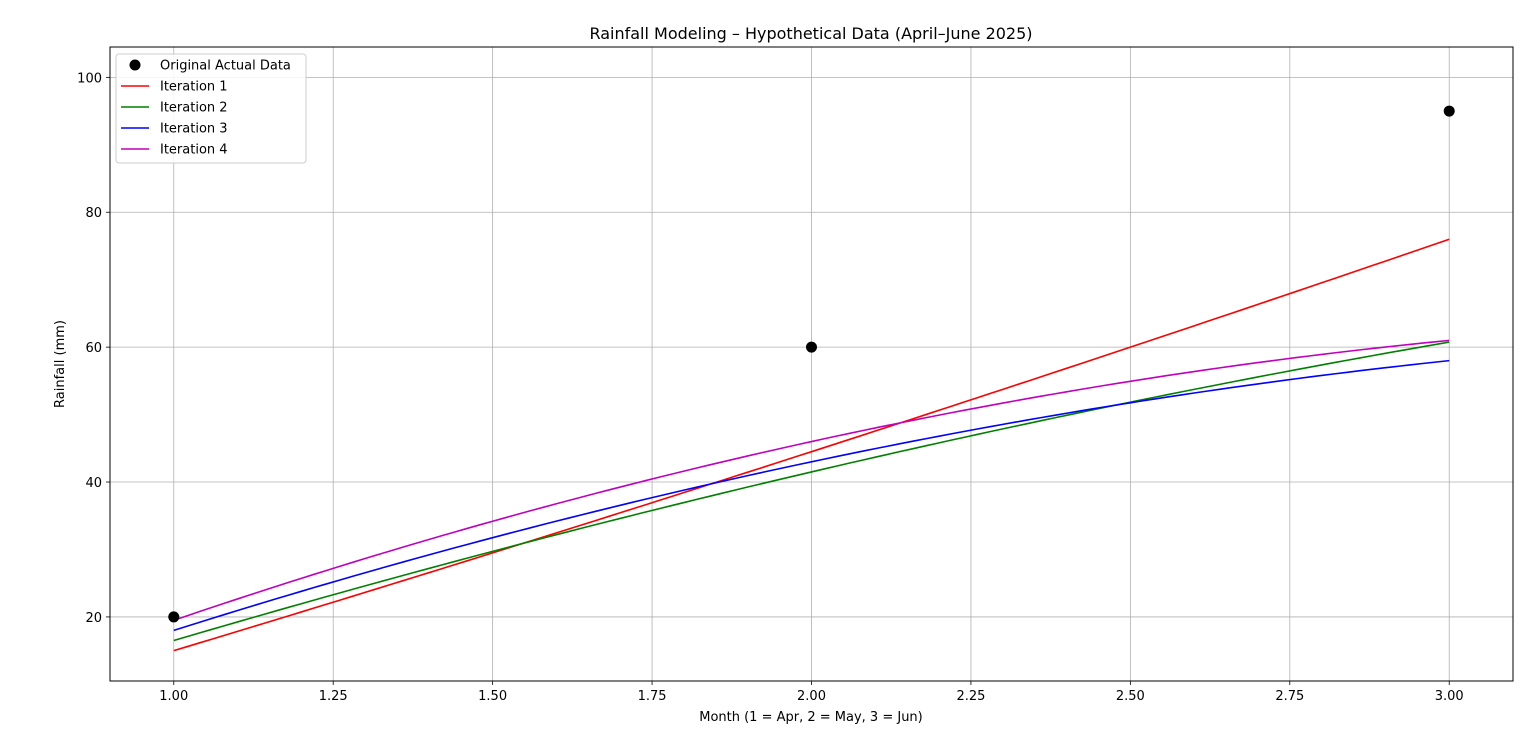 The image size is (1536, 754). I want to click on legend-label-iteration-1: Iteration 1, so click(194, 87).